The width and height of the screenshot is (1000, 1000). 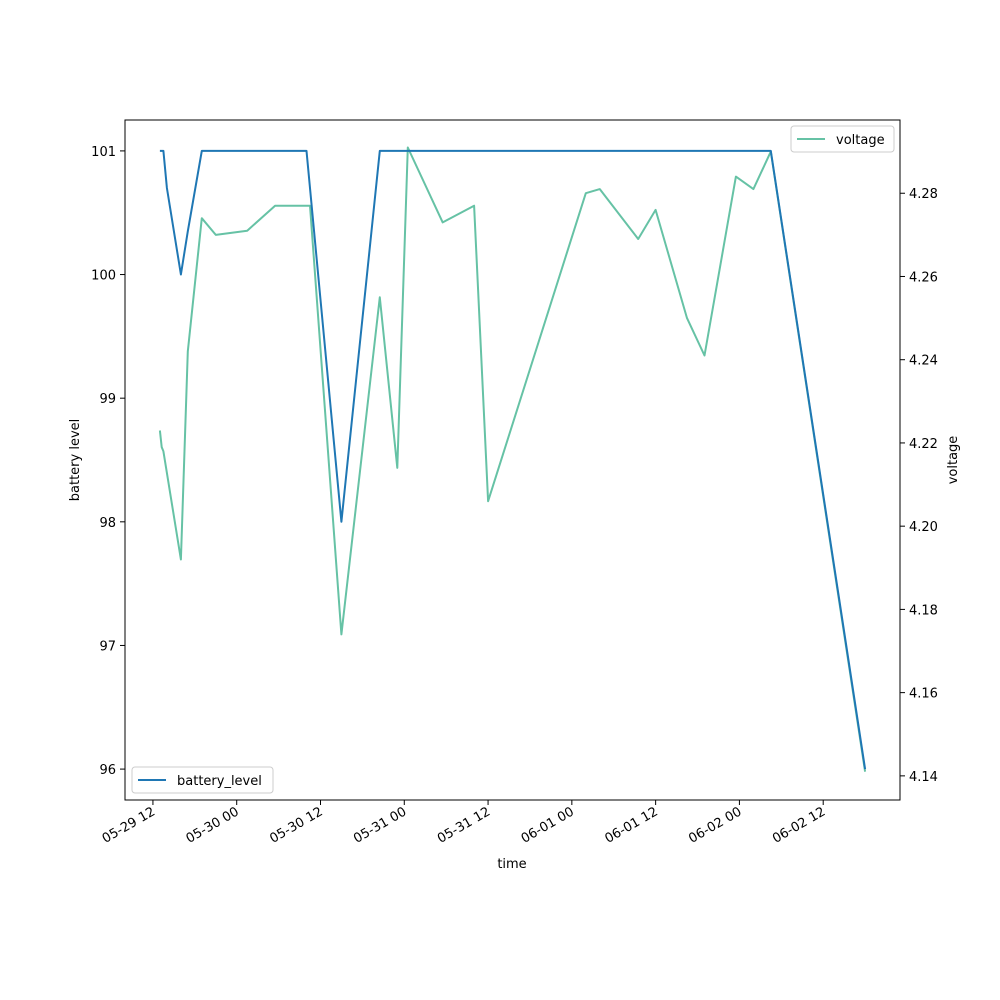 I want to click on y-axis-left-title: battery level, so click(x=75, y=460).